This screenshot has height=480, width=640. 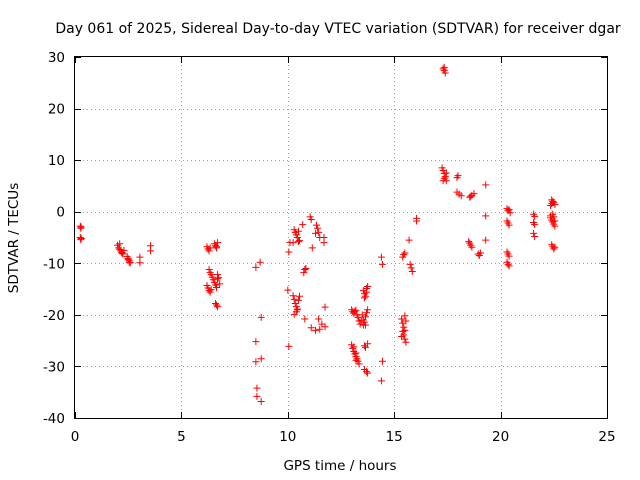 What do you see at coordinates (181, 437) in the screenshot?
I see `x-tick-label: 5` at bounding box center [181, 437].